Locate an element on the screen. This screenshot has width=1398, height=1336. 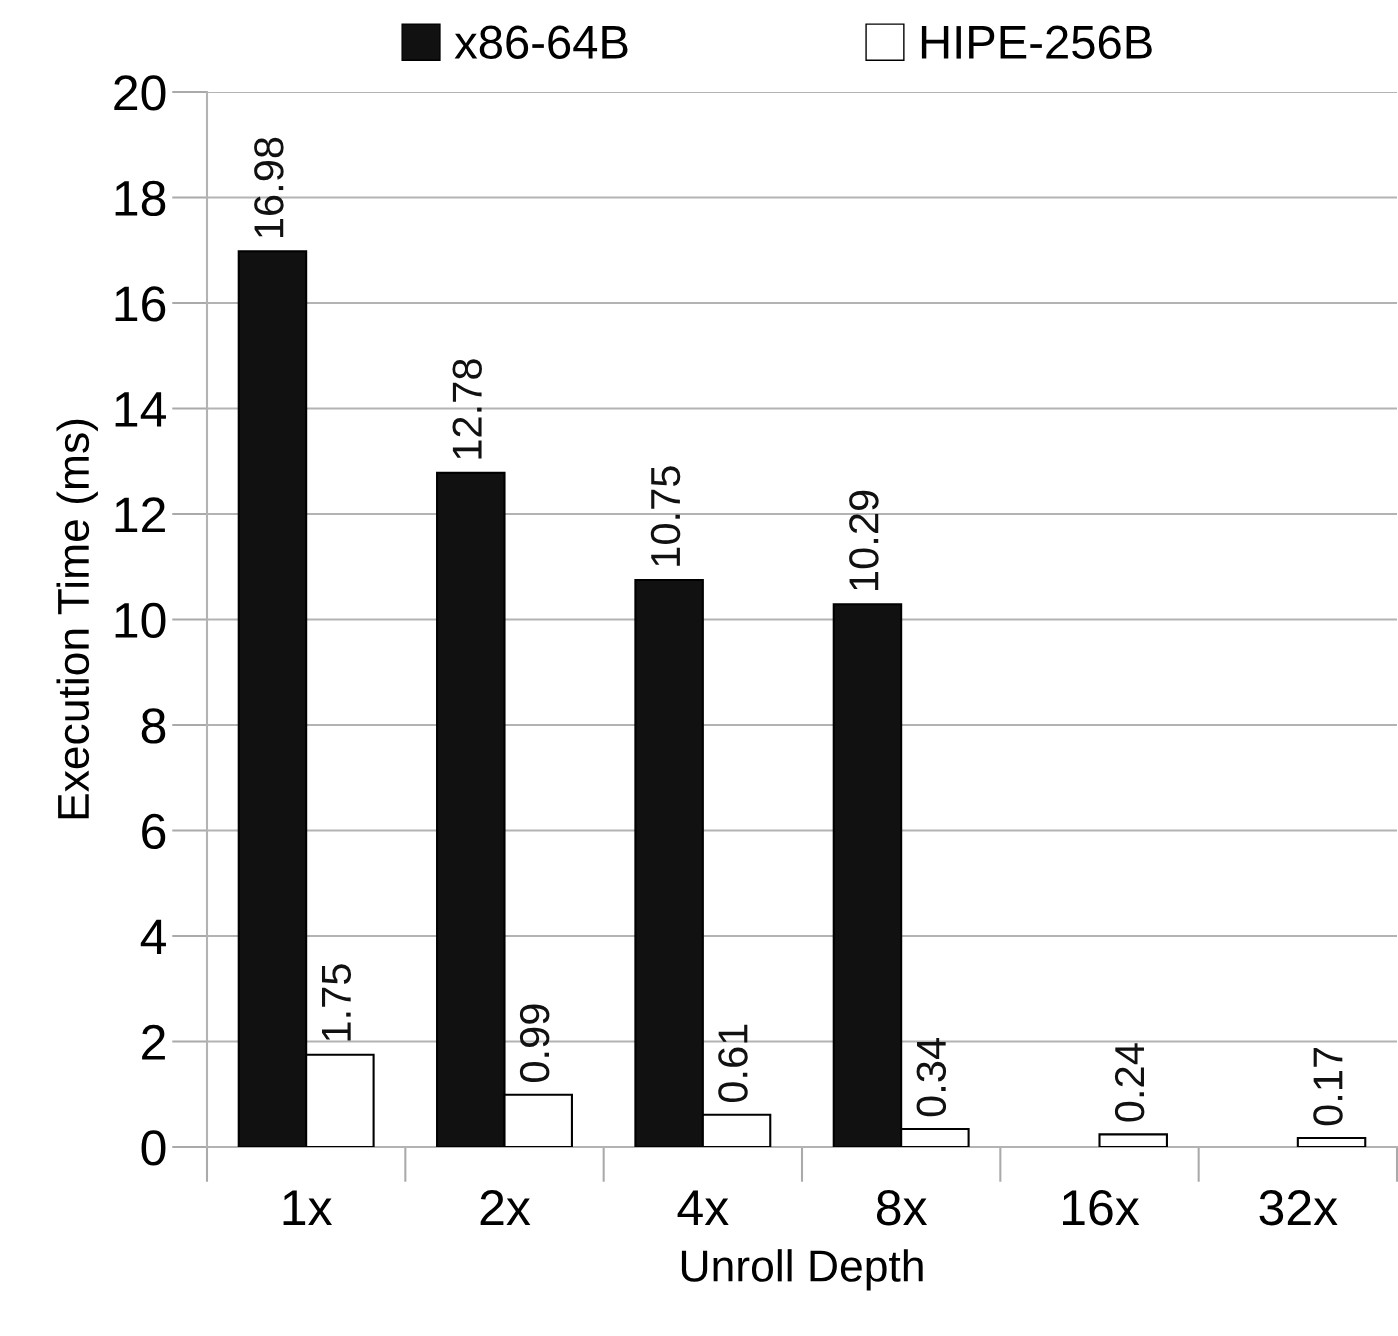
y-tick-label: 14 is located at coordinates (140, 409).